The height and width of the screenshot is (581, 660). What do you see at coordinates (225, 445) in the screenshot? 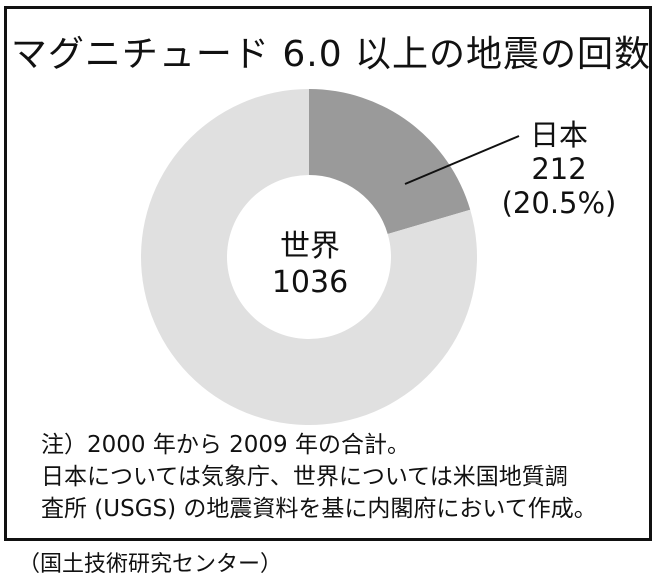
I see `note-line: 注）2000 年から 2009 年の合計。` at bounding box center [225, 445].